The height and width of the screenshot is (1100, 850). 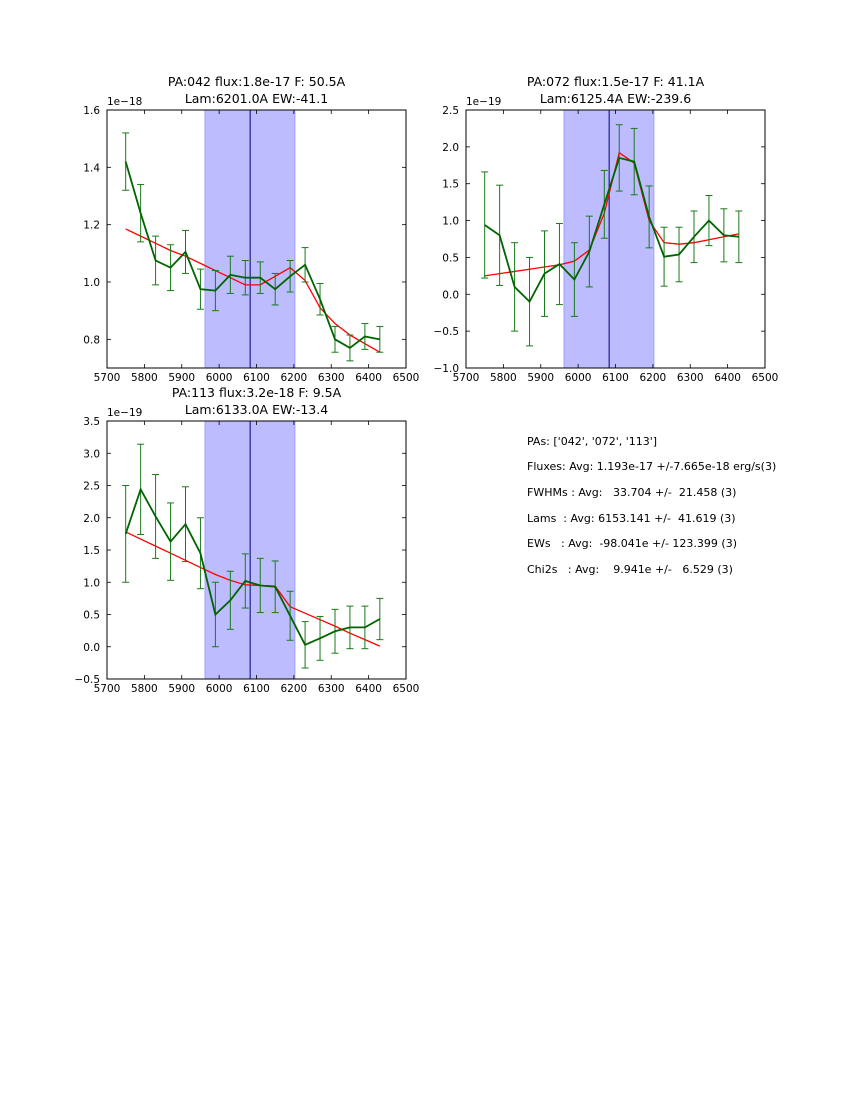 What do you see at coordinates (630, 569) in the screenshot?
I see `summary-chi2s: Chi2s : Avg: 9.941e +/- 6.529 (3)` at bounding box center [630, 569].